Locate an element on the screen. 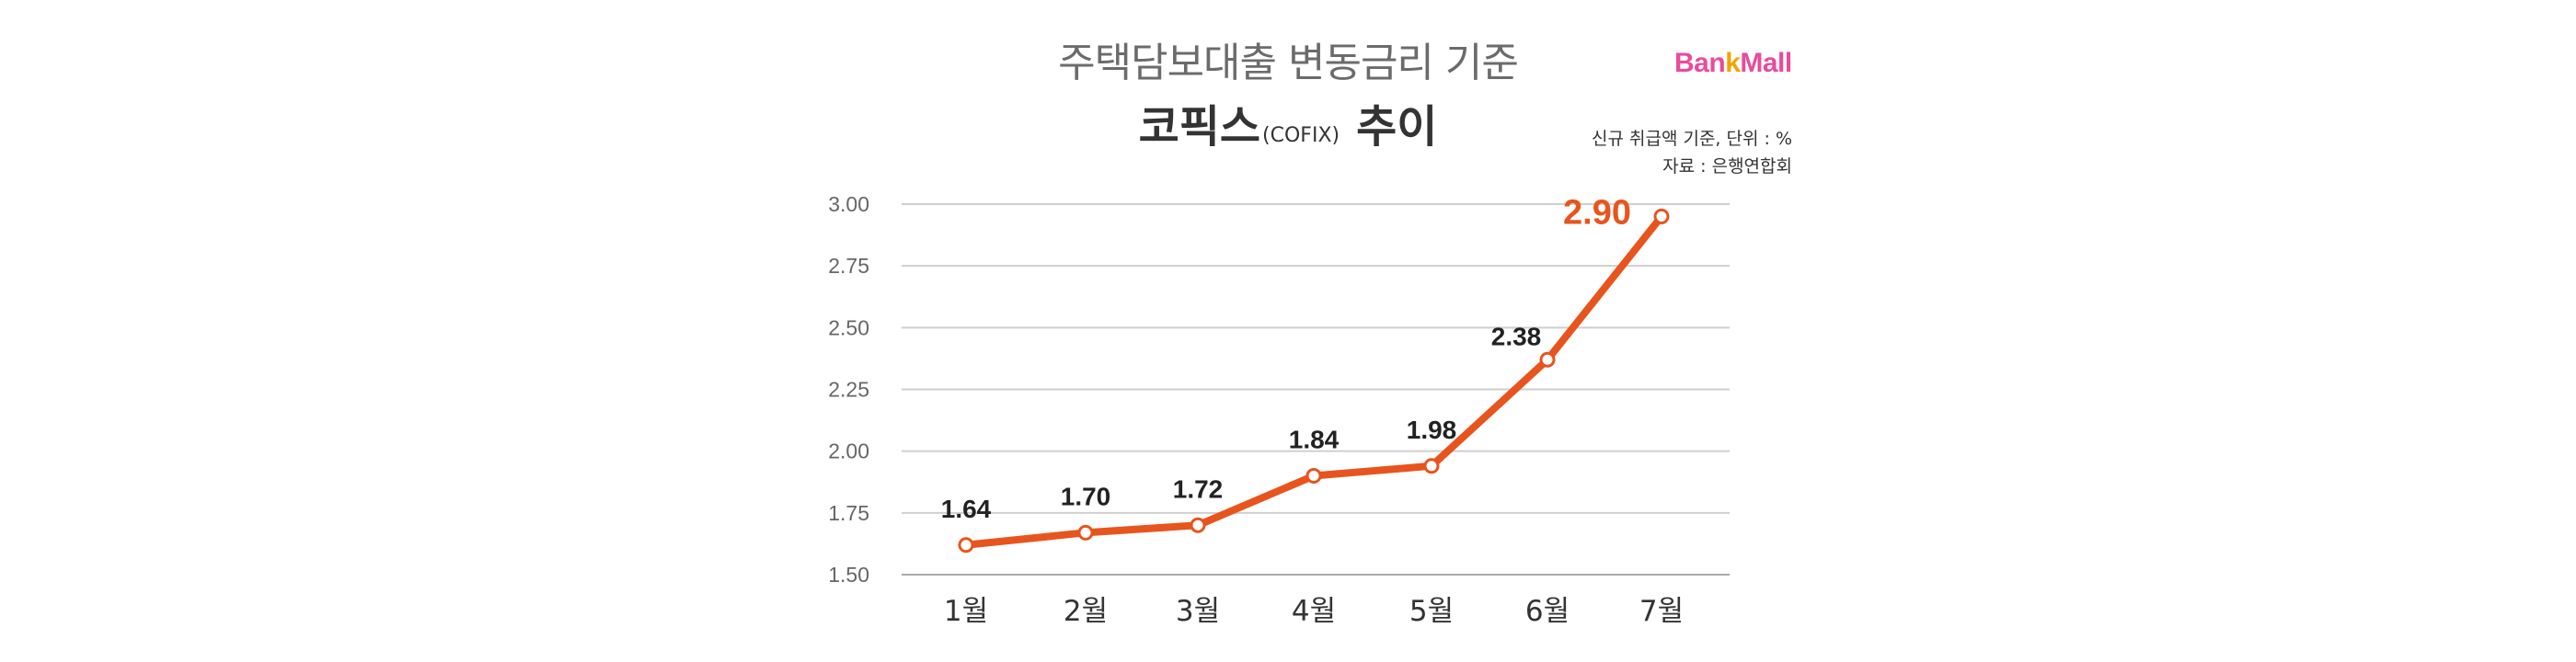 The height and width of the screenshot is (662, 2576). logo-text-2: k is located at coordinates (1733, 63).